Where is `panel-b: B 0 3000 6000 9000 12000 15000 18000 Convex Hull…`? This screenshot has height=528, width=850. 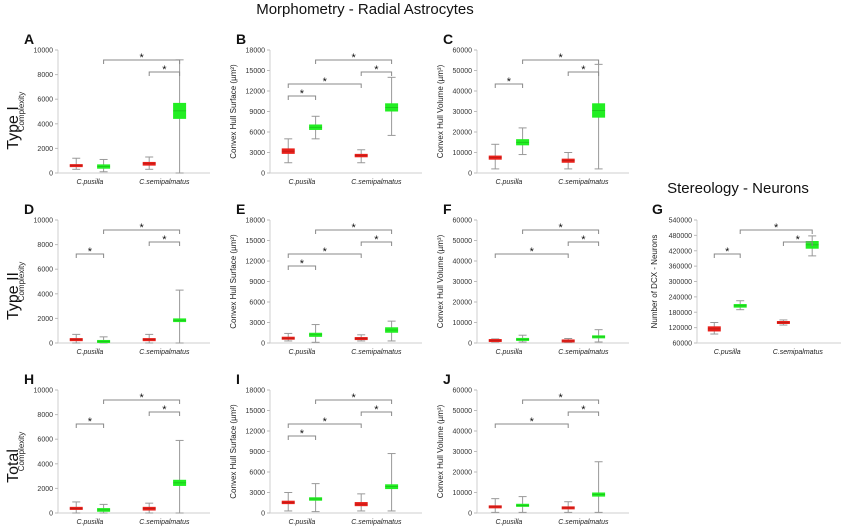 panel-b: B 0 3000 6000 9000 12000 15000 18000 Convex Hull… is located at coordinates (325, 108).